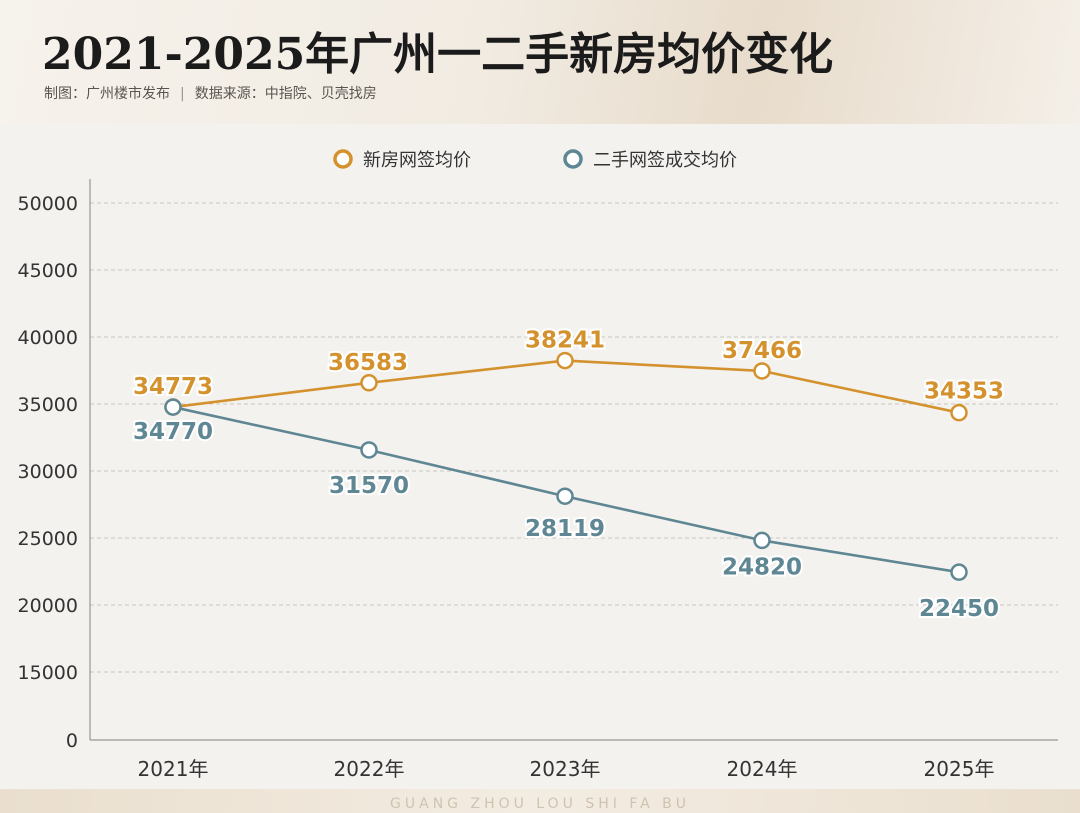  I want to click on y-tick-label: 40000, so click(48, 338).